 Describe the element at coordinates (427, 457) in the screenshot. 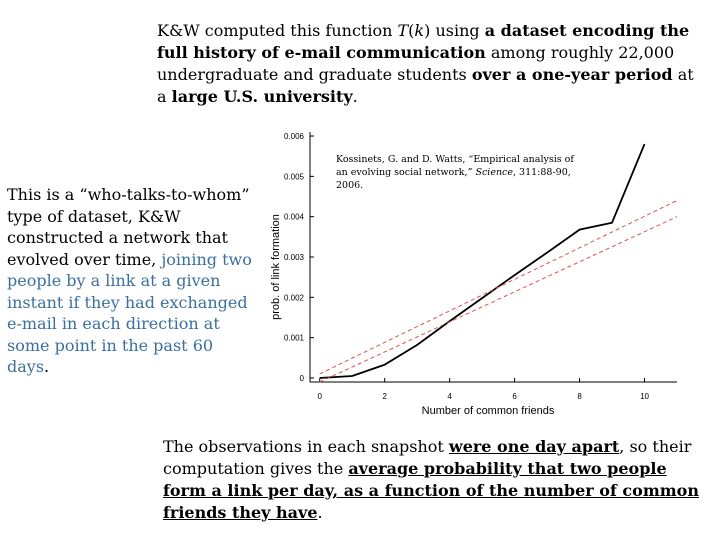

I see `bottom-text: , so their computation gives the` at that location.